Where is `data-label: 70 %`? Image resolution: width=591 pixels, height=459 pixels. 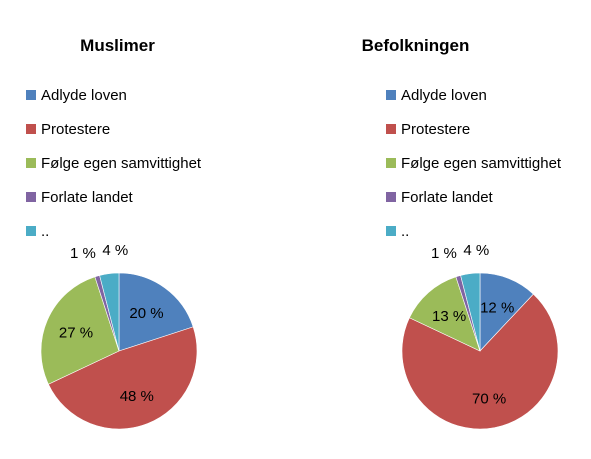
data-label: 70 % is located at coordinates (489, 399).